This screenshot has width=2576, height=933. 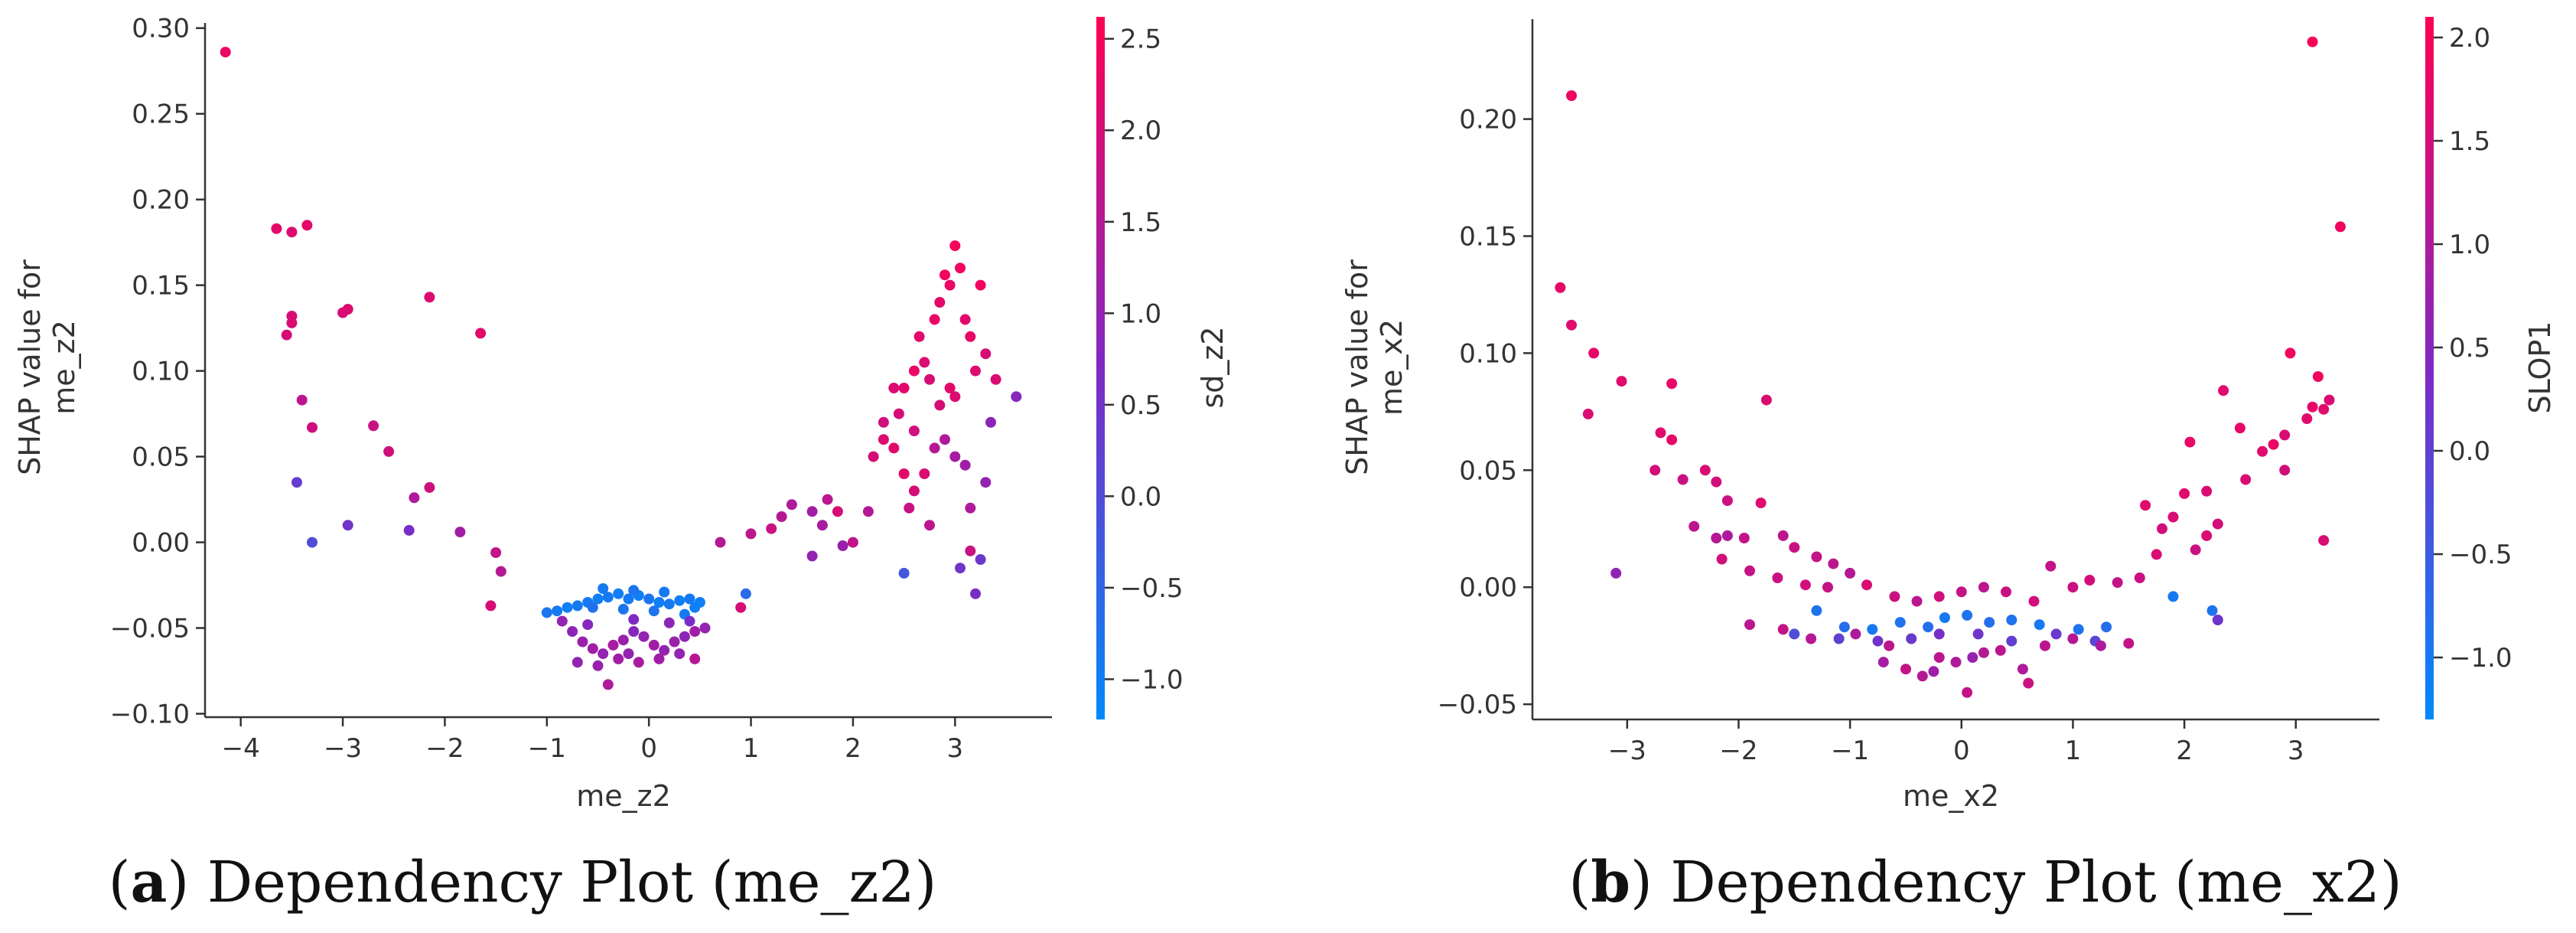 What do you see at coordinates (1580, 882) in the screenshot?
I see `panel-b-caption-open: (` at bounding box center [1580, 882].